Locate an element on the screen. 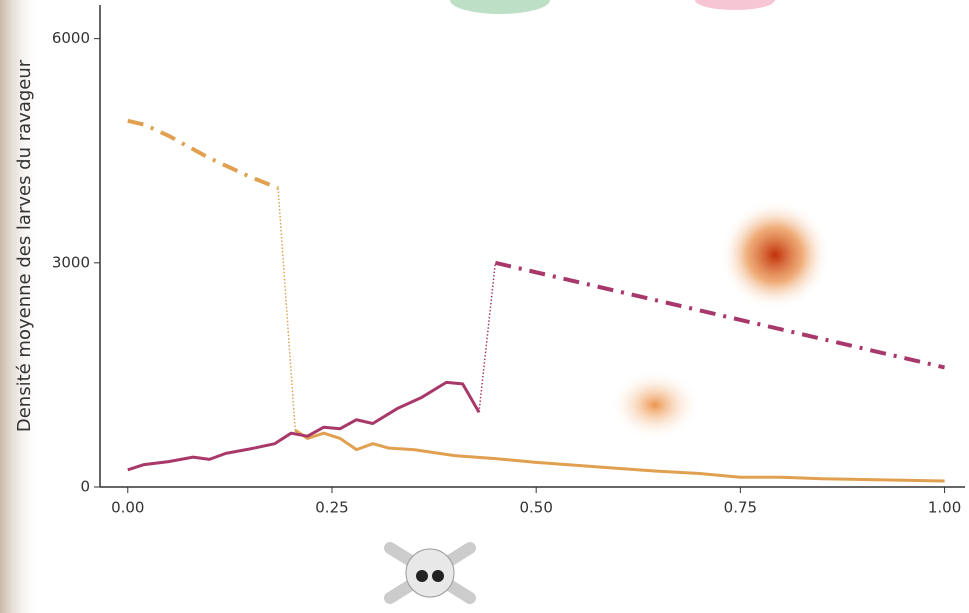 The width and height of the screenshot is (969, 613). x-tick-label: 1.00 is located at coordinates (944, 508).